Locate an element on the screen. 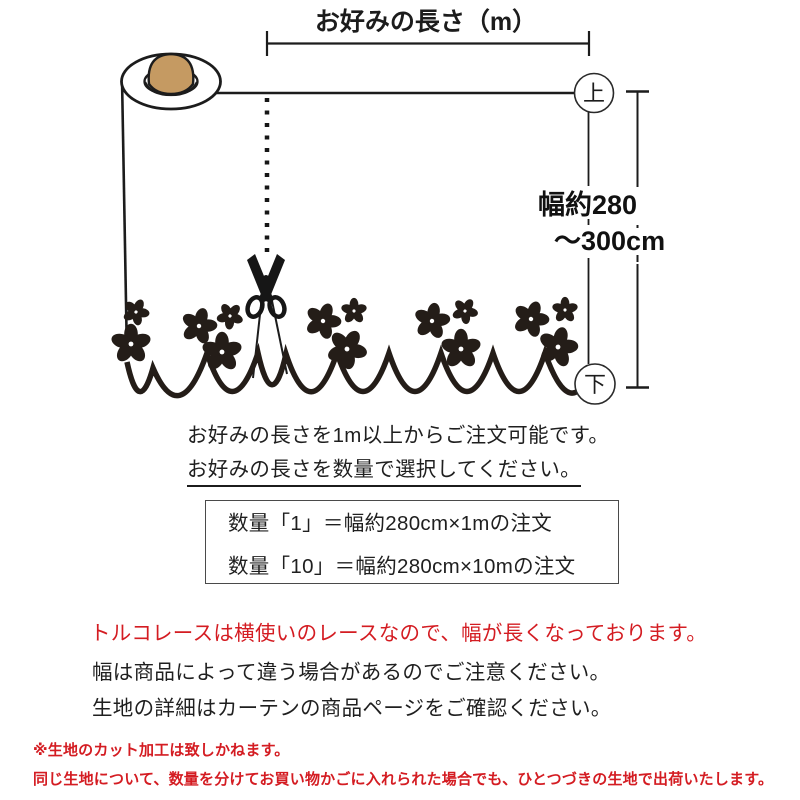 The width and height of the screenshot is (800, 800). length-bracket is located at coordinates (428, 43).